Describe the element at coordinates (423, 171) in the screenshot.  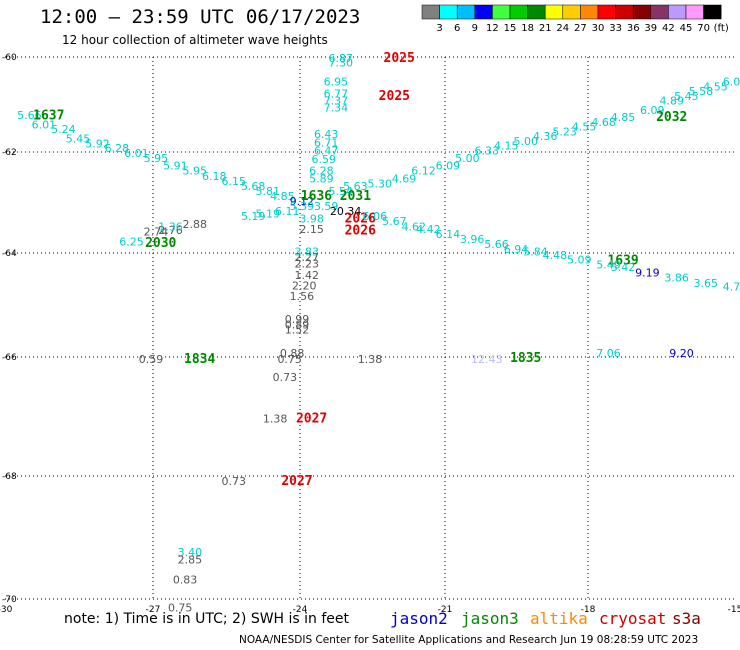
I see `wave-height-label: 6.12` at that location.